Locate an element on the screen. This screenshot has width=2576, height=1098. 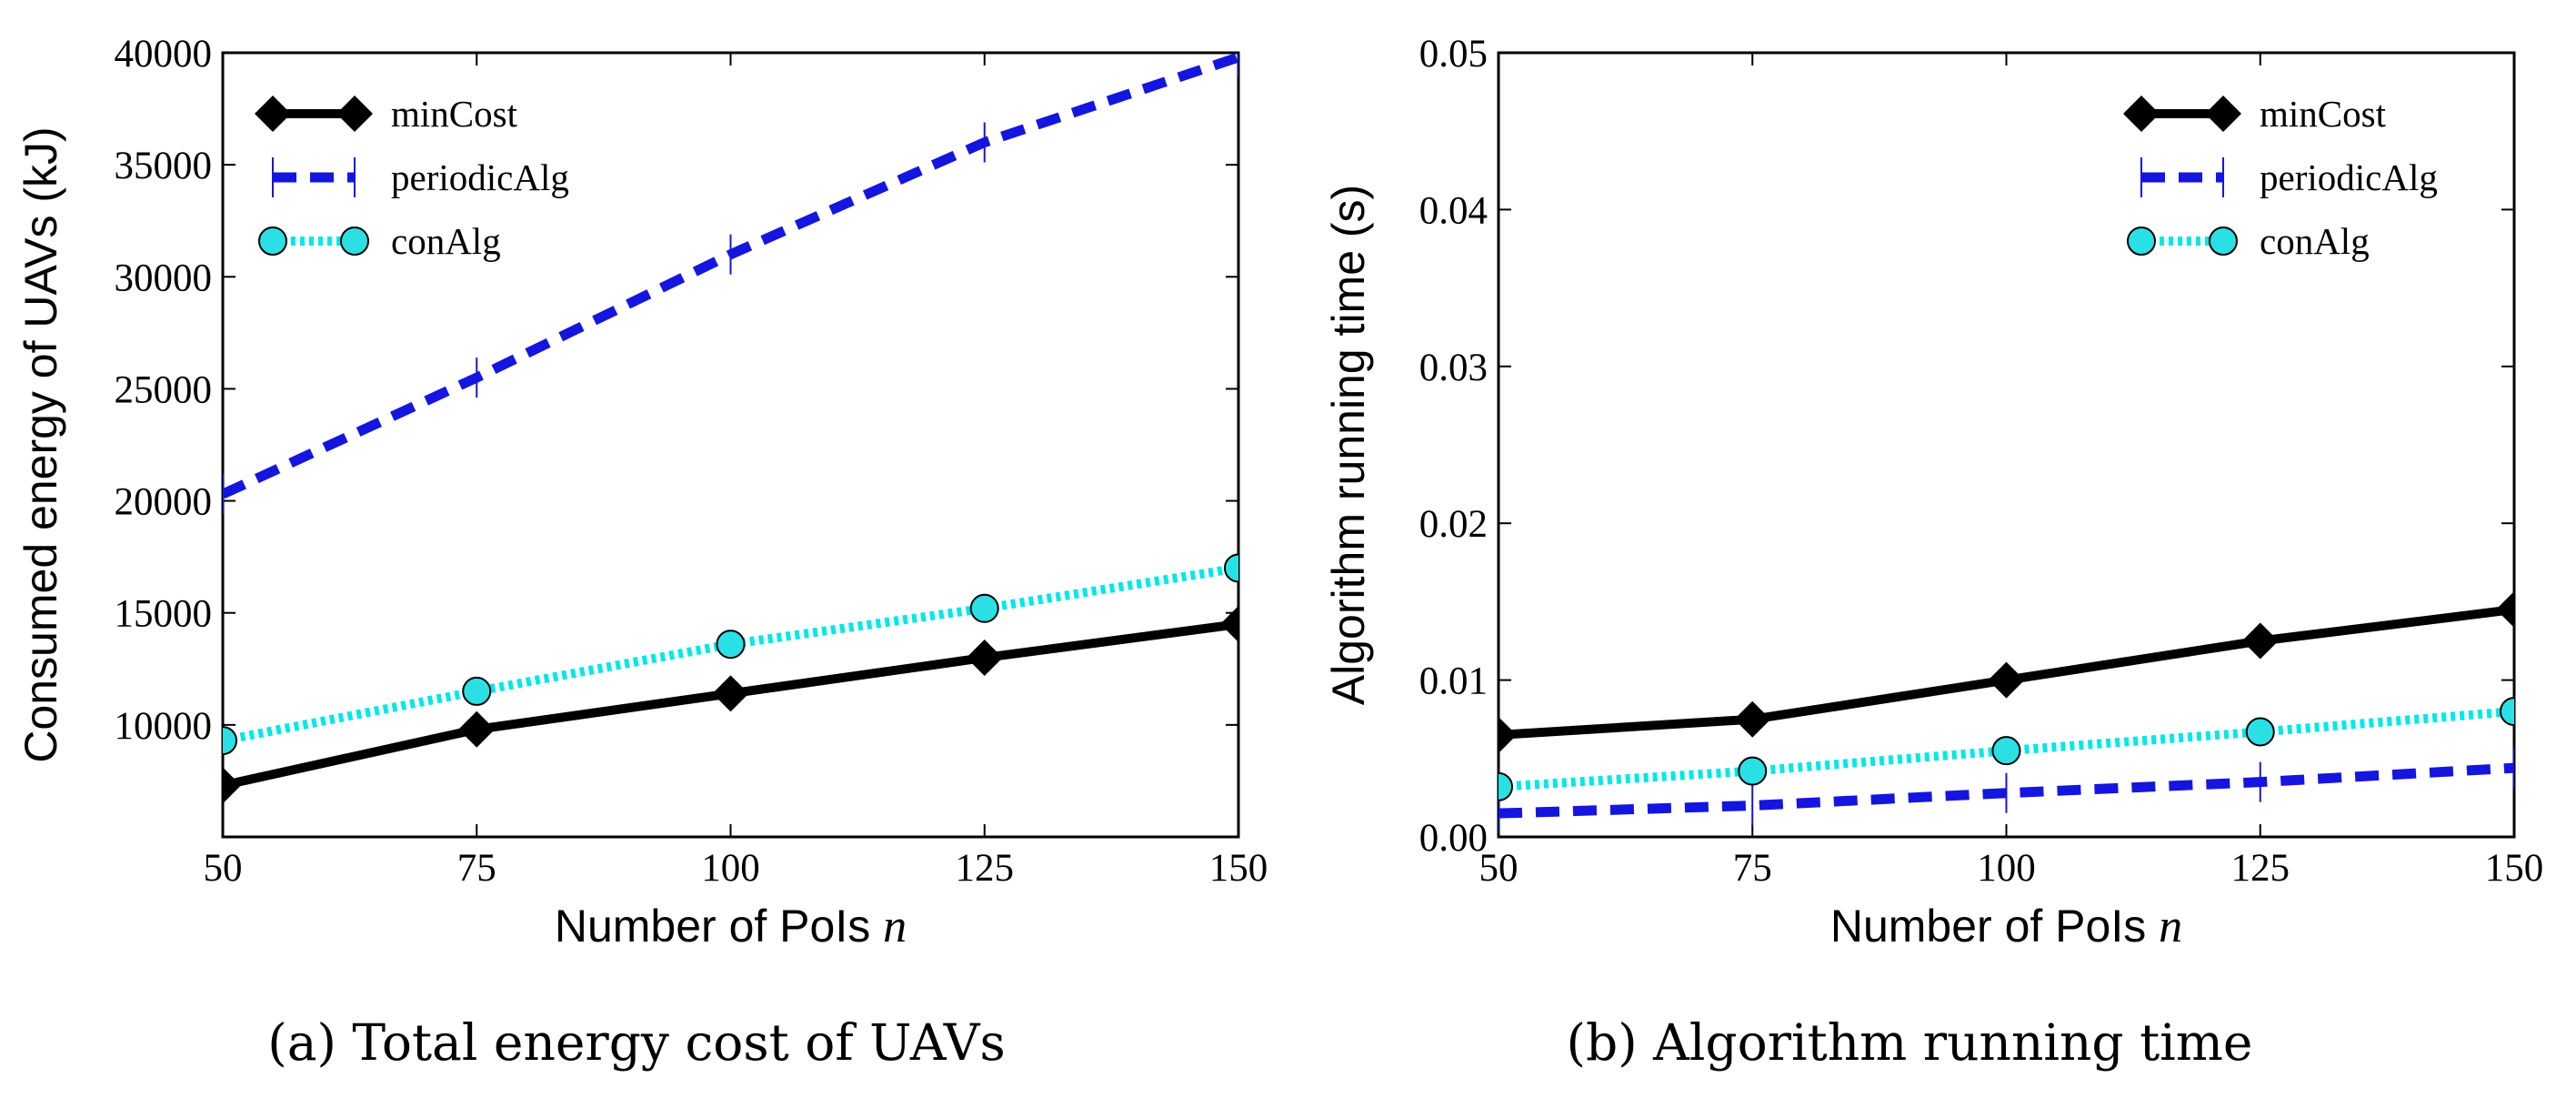
energy-legend-label-periodicAlg: periodicAlg is located at coordinates (480, 177).